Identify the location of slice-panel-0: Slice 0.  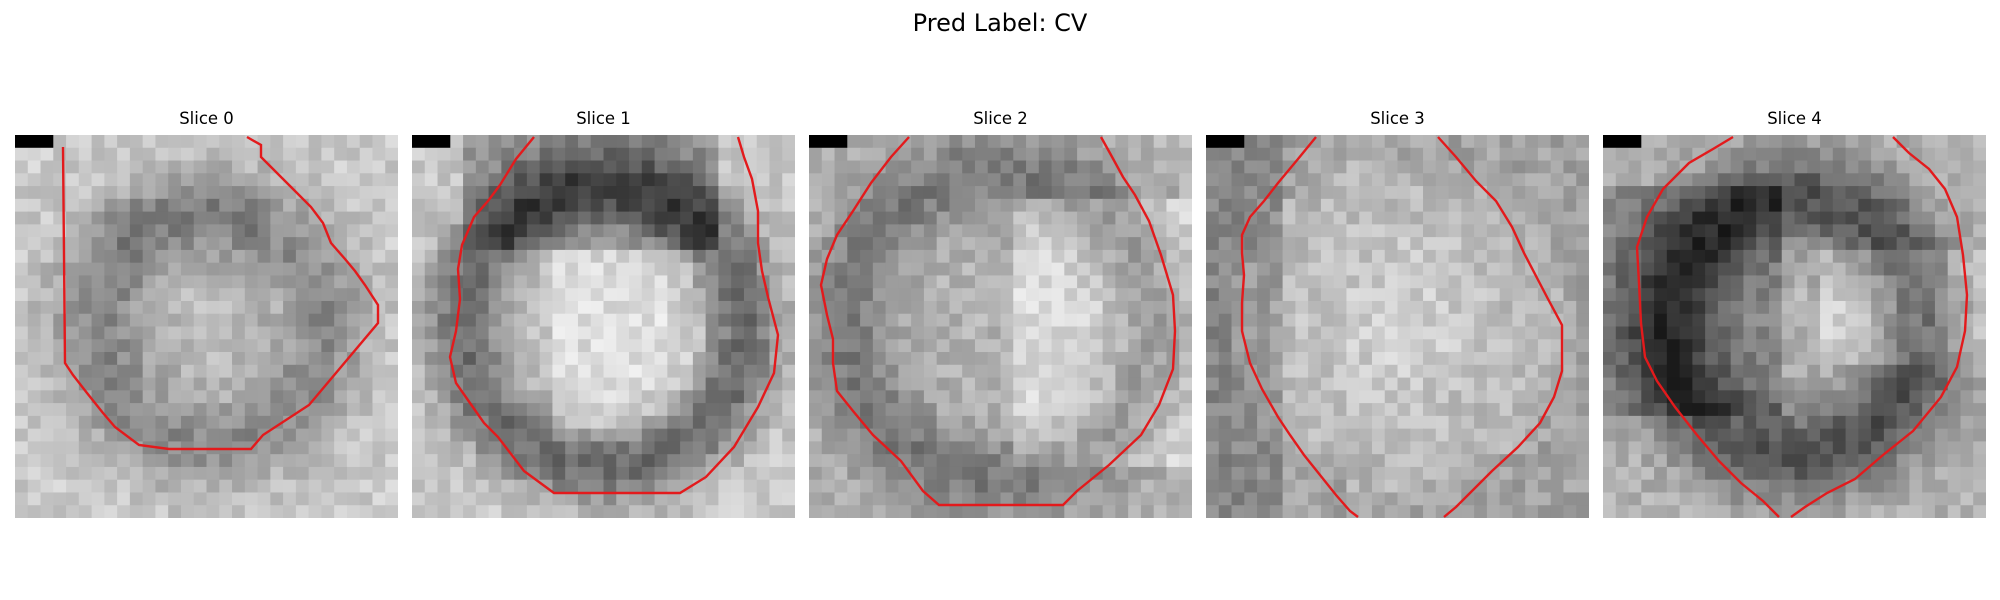
(206, 313).